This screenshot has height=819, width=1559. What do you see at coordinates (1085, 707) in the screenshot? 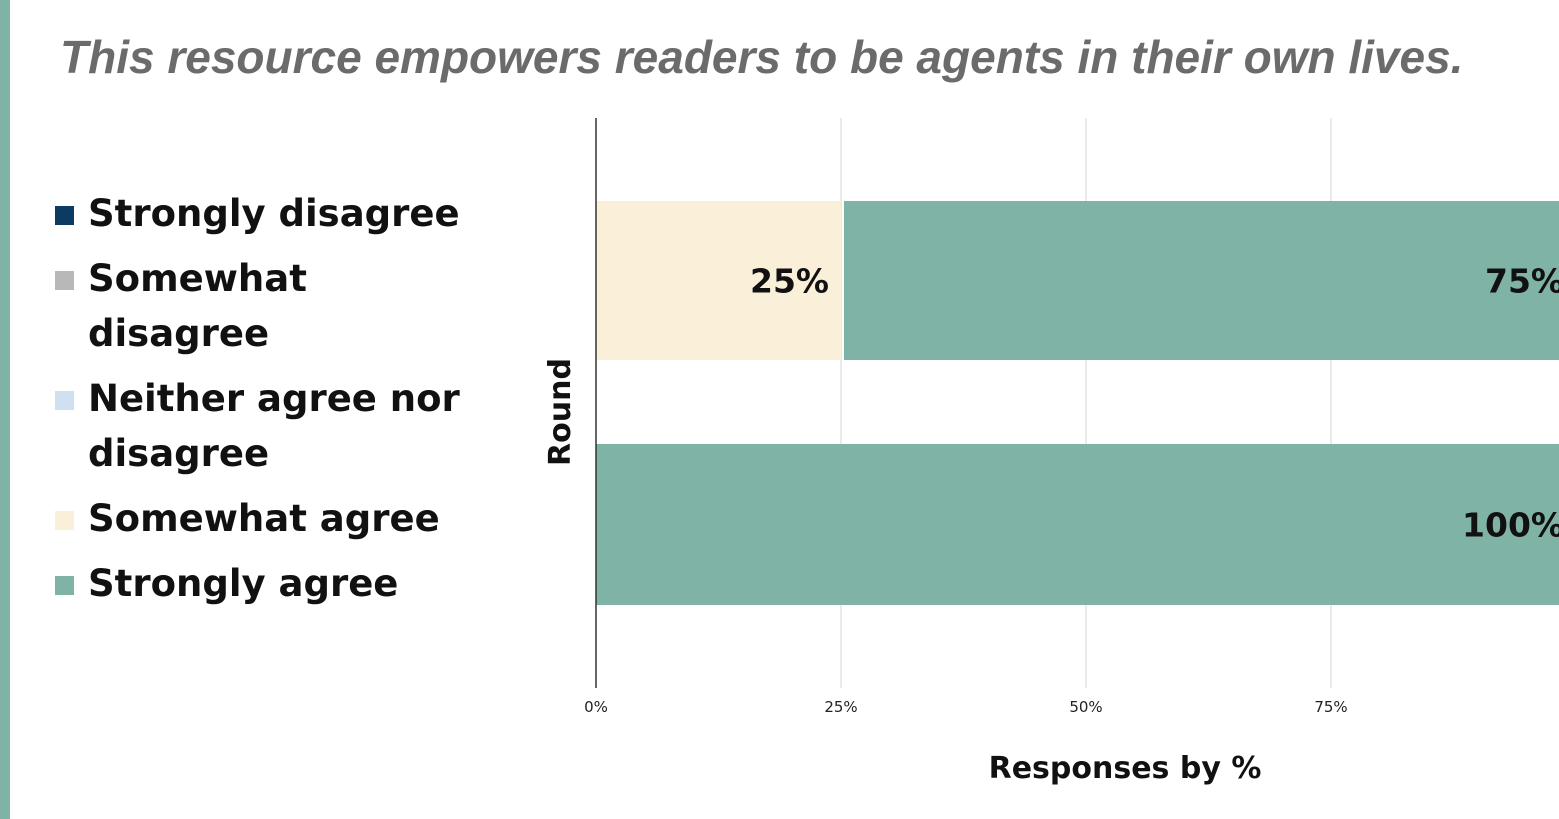
I see `x-tick-label: 50%` at bounding box center [1085, 707].